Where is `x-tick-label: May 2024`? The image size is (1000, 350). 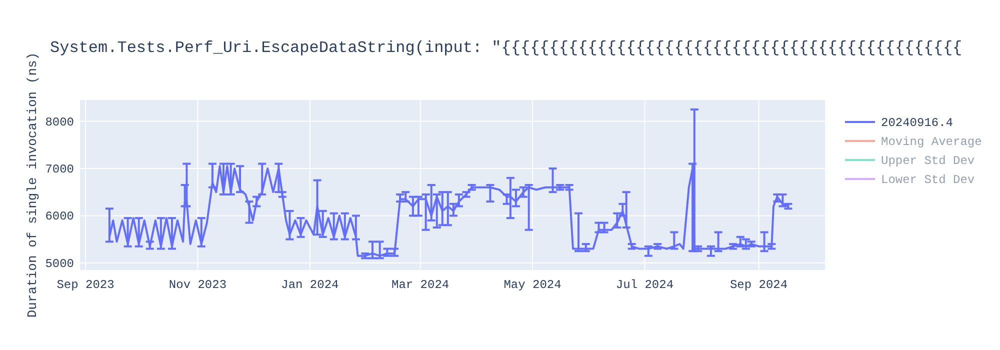
x-tick-label: May 2024 is located at coordinates (533, 285).